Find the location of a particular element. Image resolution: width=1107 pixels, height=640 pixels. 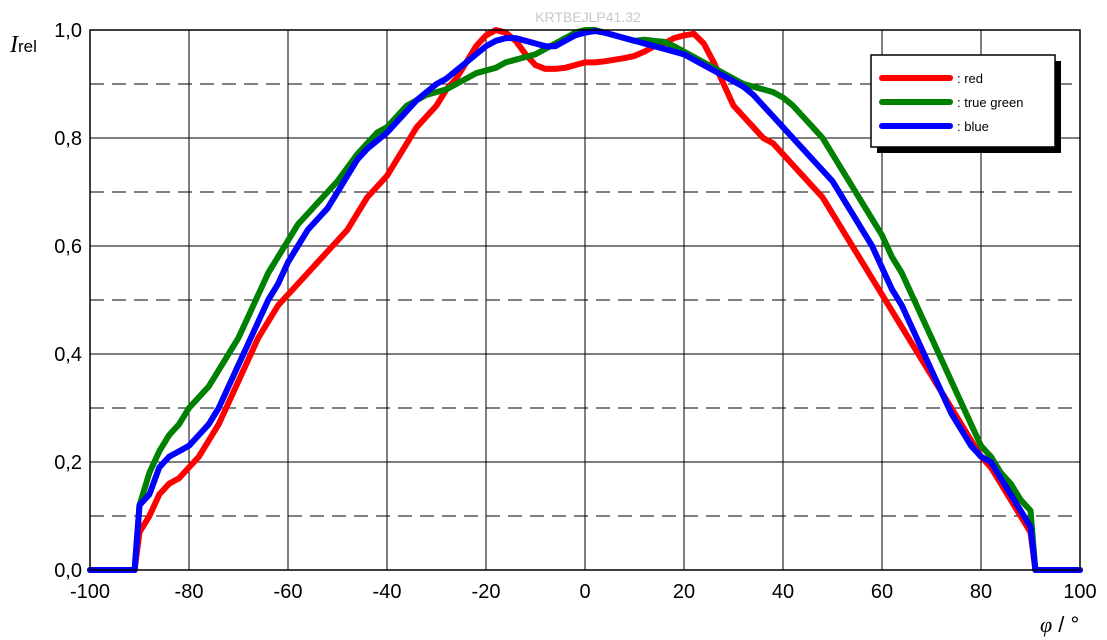

x-axis-label: φ / ° is located at coordinates (1059, 624).